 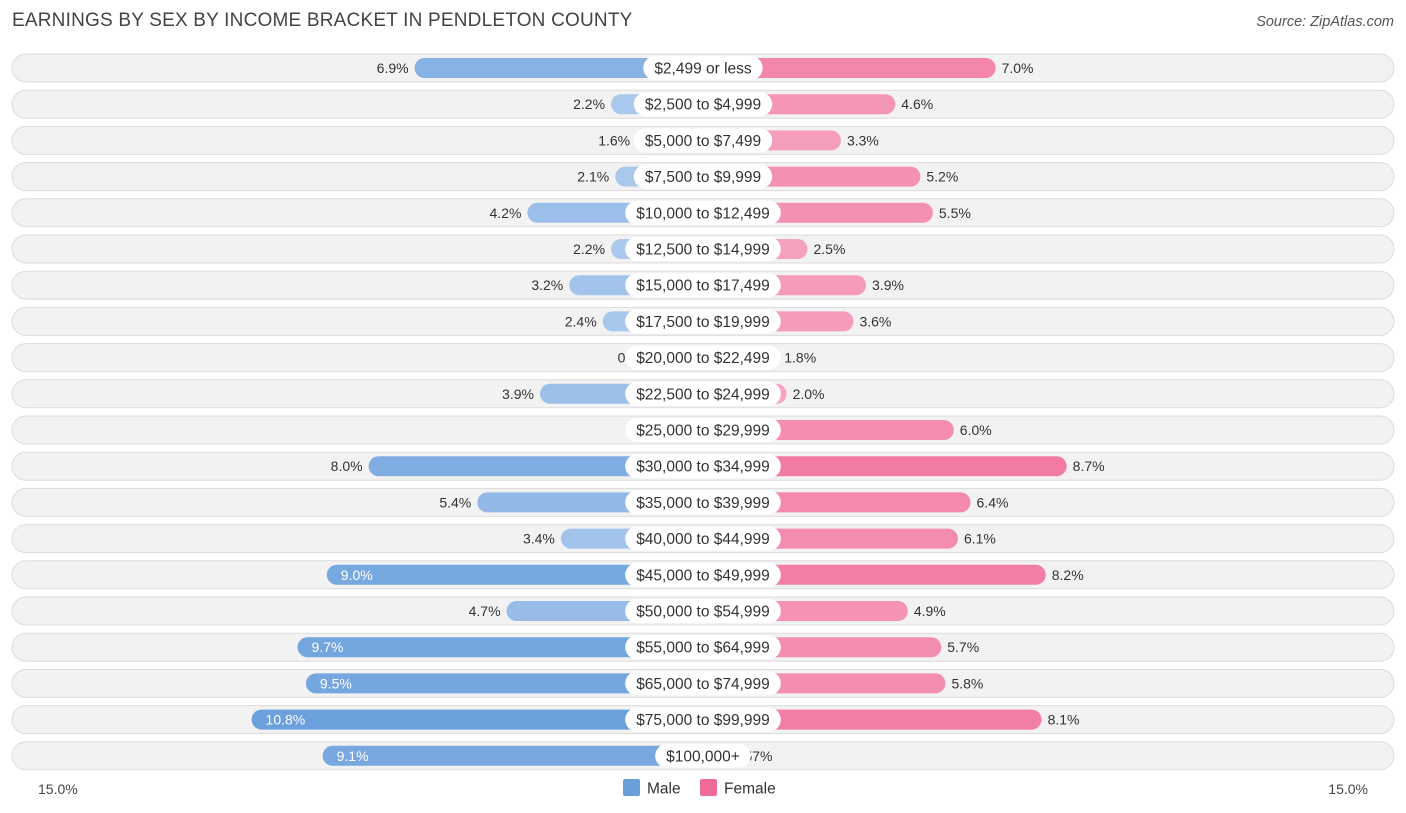 What do you see at coordinates (518, 394) in the screenshot?
I see `male-value-label: 3.9%` at bounding box center [518, 394].